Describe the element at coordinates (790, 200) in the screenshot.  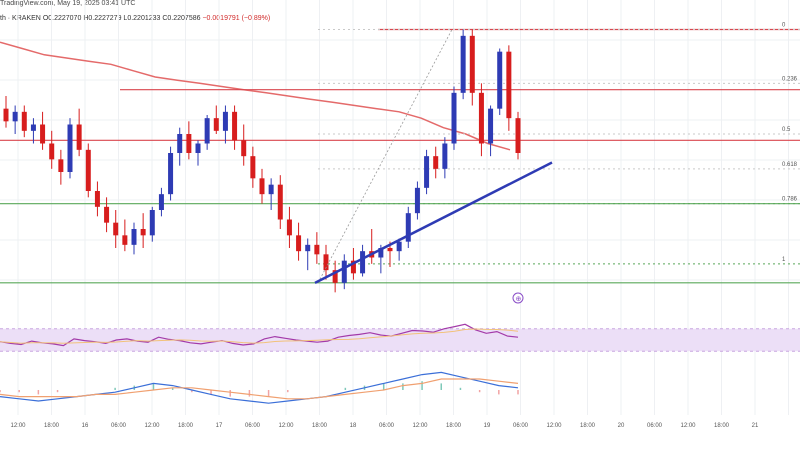
I see `fib-level-label: 0.786` at that location.